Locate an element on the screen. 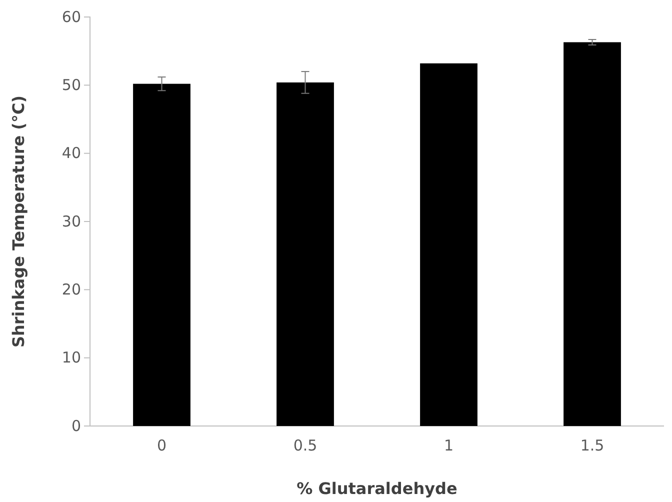 This screenshot has width=672, height=502. y-tick-label: 20 is located at coordinates (71, 289).